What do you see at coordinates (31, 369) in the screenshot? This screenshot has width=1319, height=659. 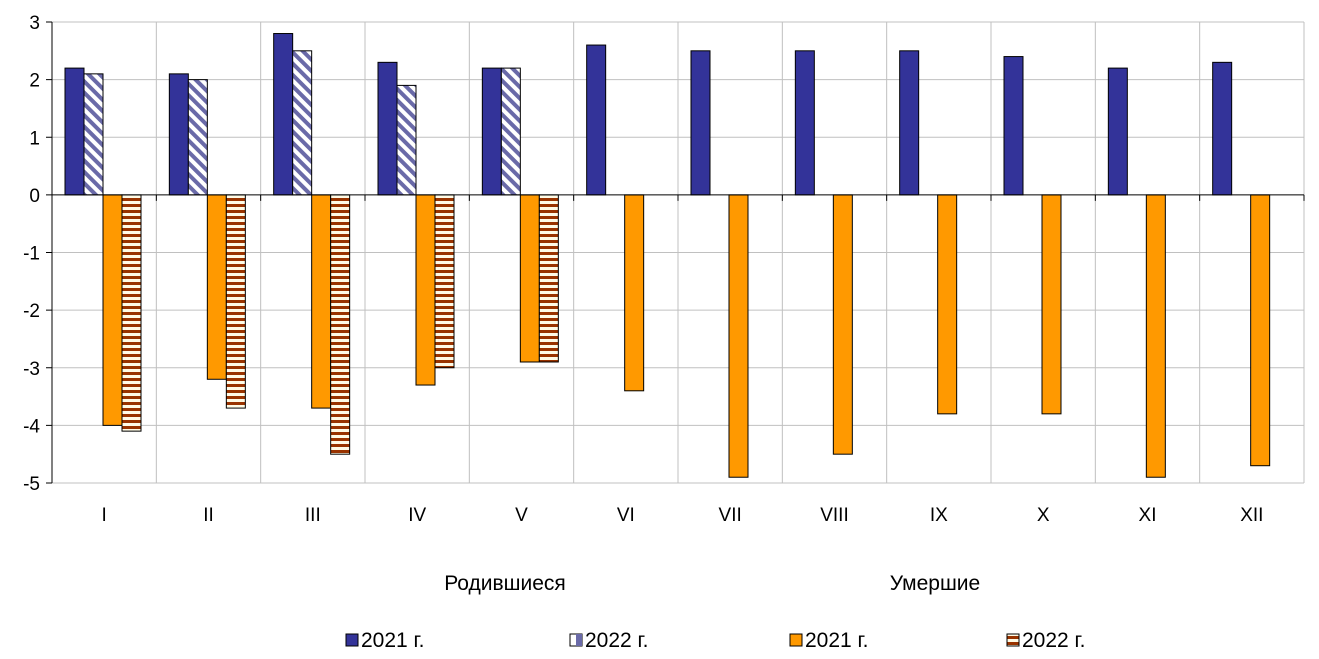 I see `y-tick-label: -3` at bounding box center [31, 369].